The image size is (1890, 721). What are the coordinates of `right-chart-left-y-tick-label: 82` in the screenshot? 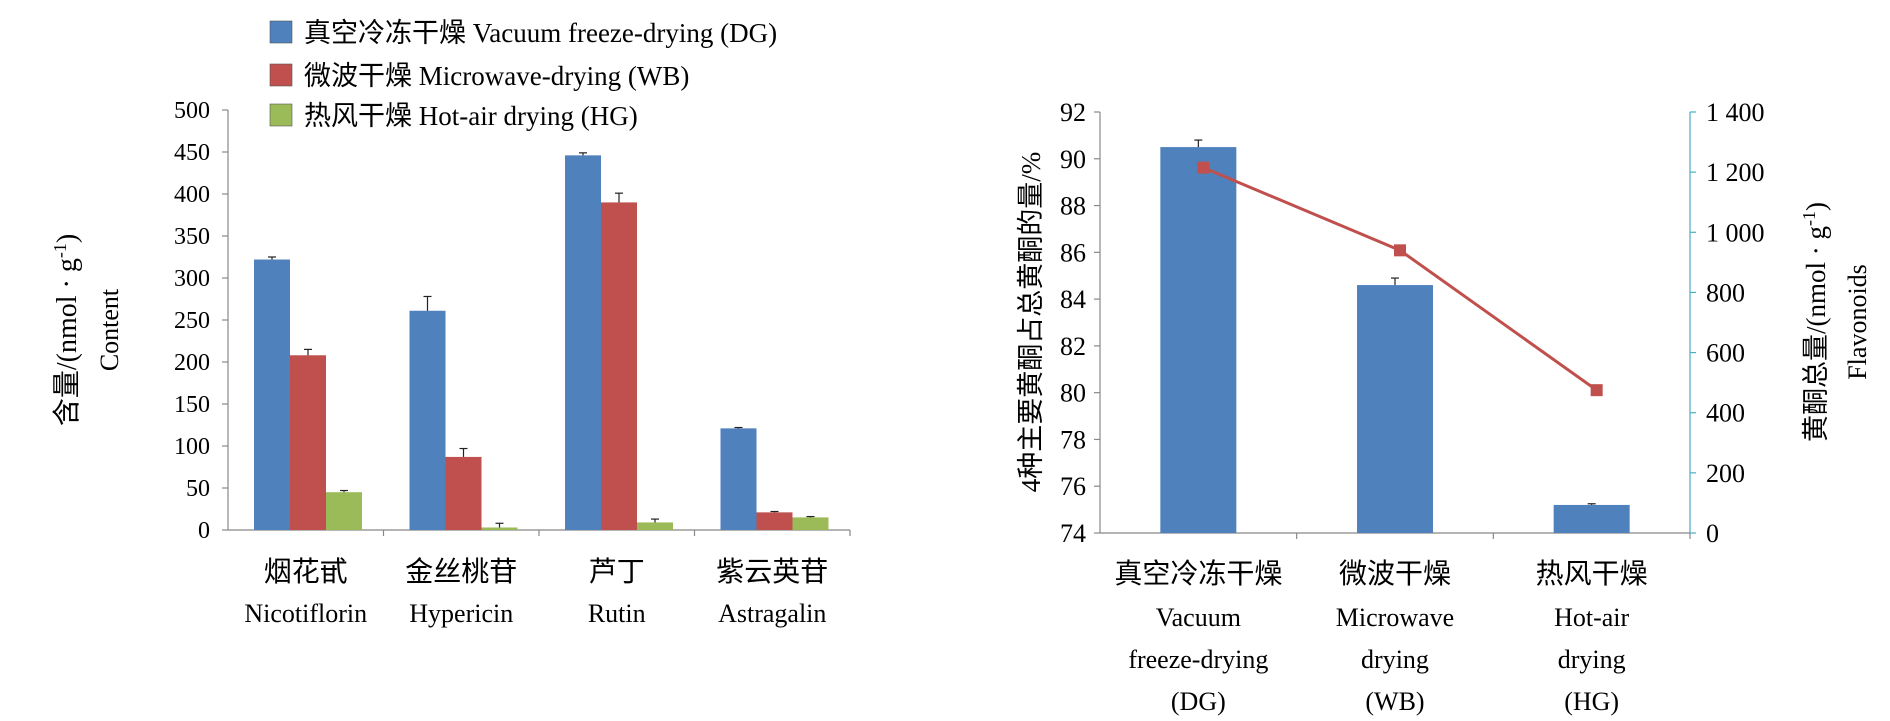 It's located at (1073, 346).